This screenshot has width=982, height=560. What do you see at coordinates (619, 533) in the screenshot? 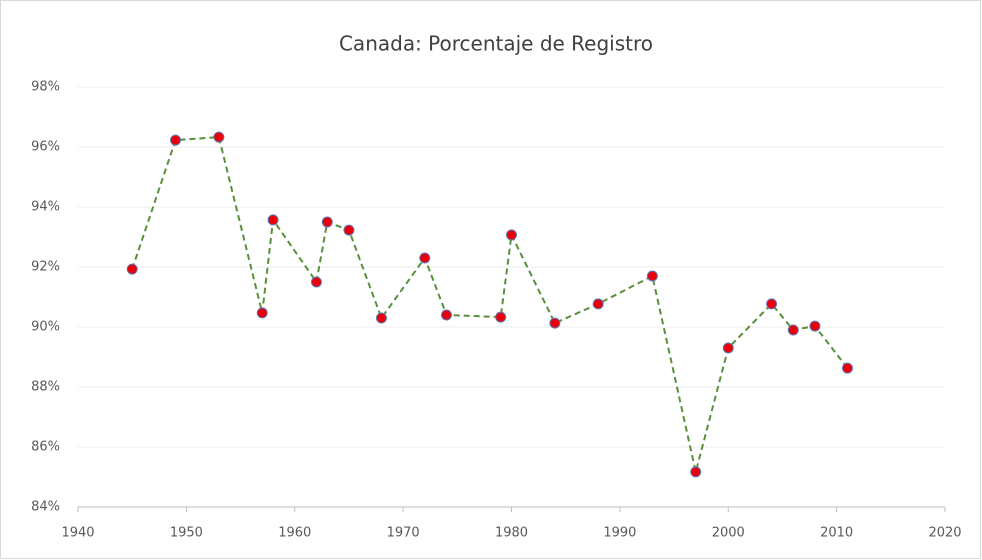
I see `x-tick-label: 1990` at bounding box center [619, 533].